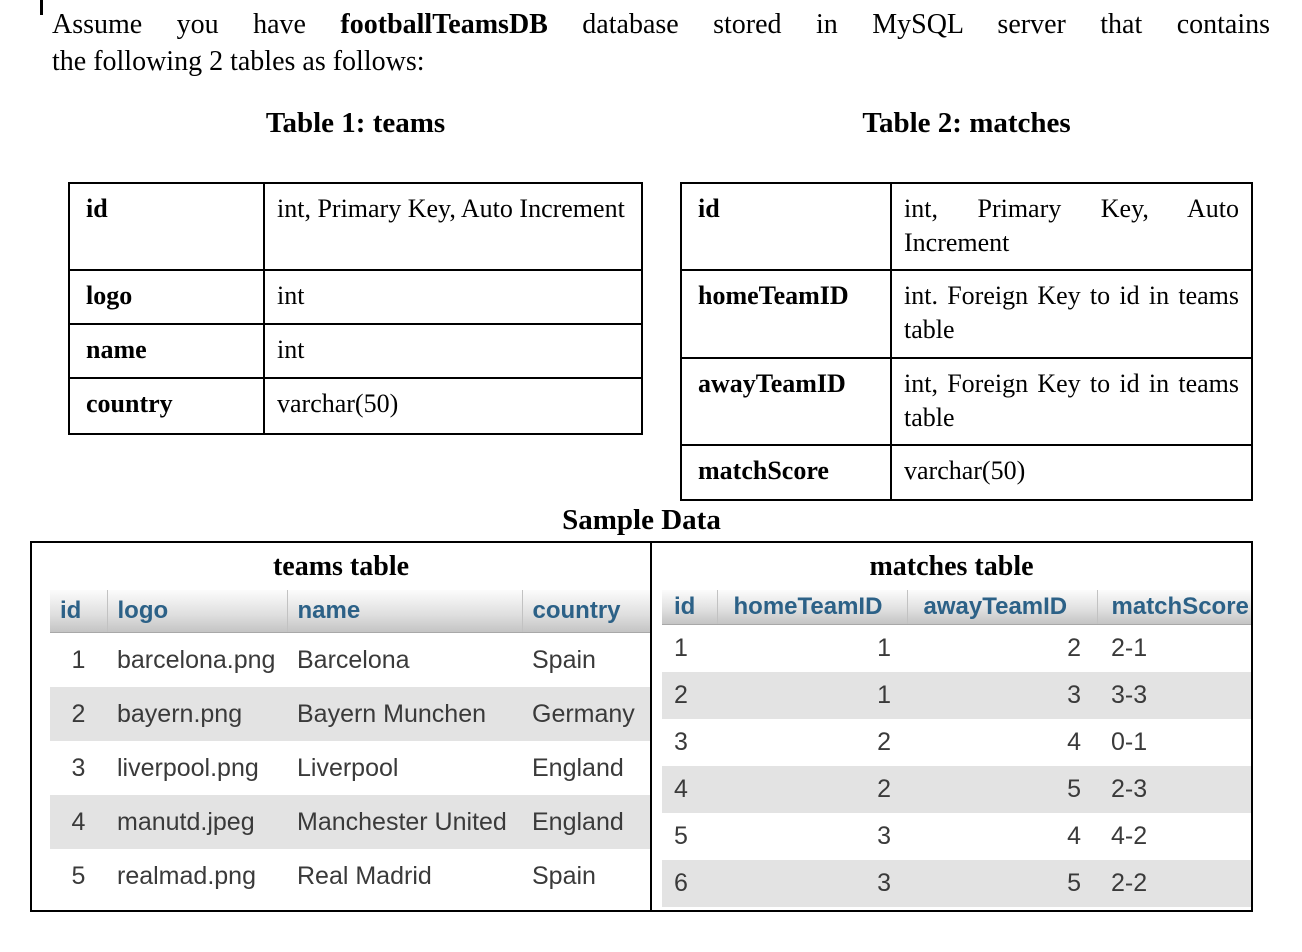 The height and width of the screenshot is (952, 1302). I want to click on teams-row: 5 realmad.png Real Madrid Spain, so click(350, 876).